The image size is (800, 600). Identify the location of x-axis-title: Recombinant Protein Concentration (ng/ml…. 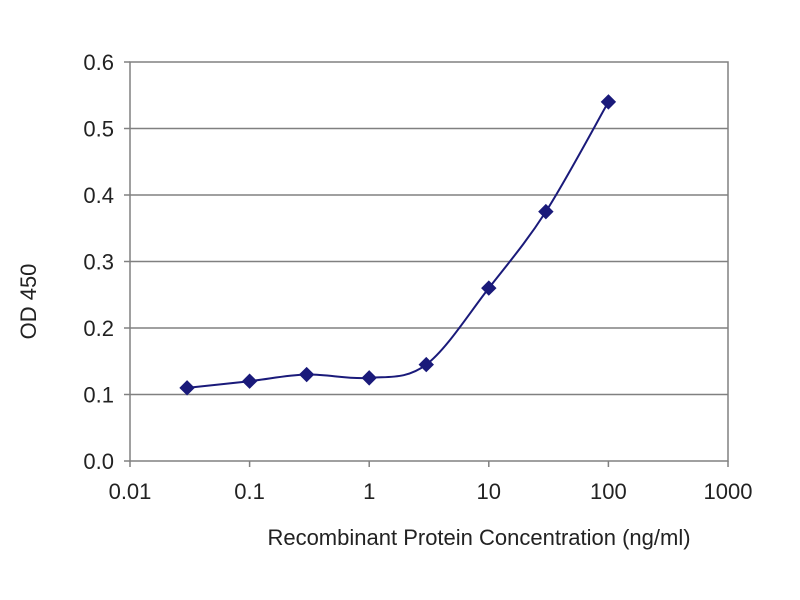
(478, 537).